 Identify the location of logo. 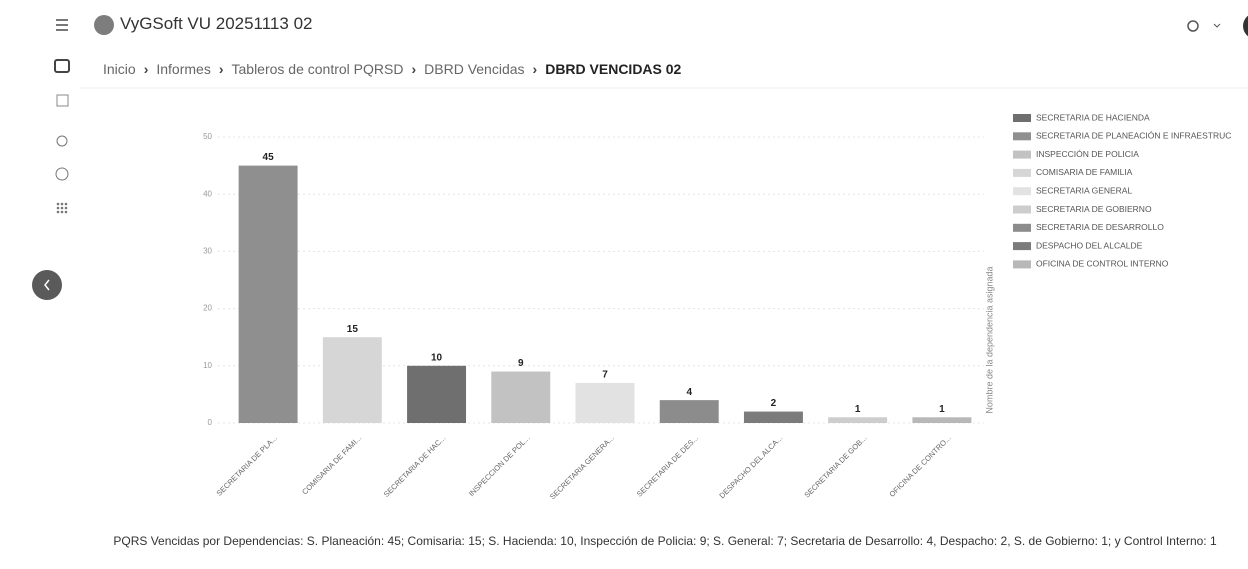
(104, 25).